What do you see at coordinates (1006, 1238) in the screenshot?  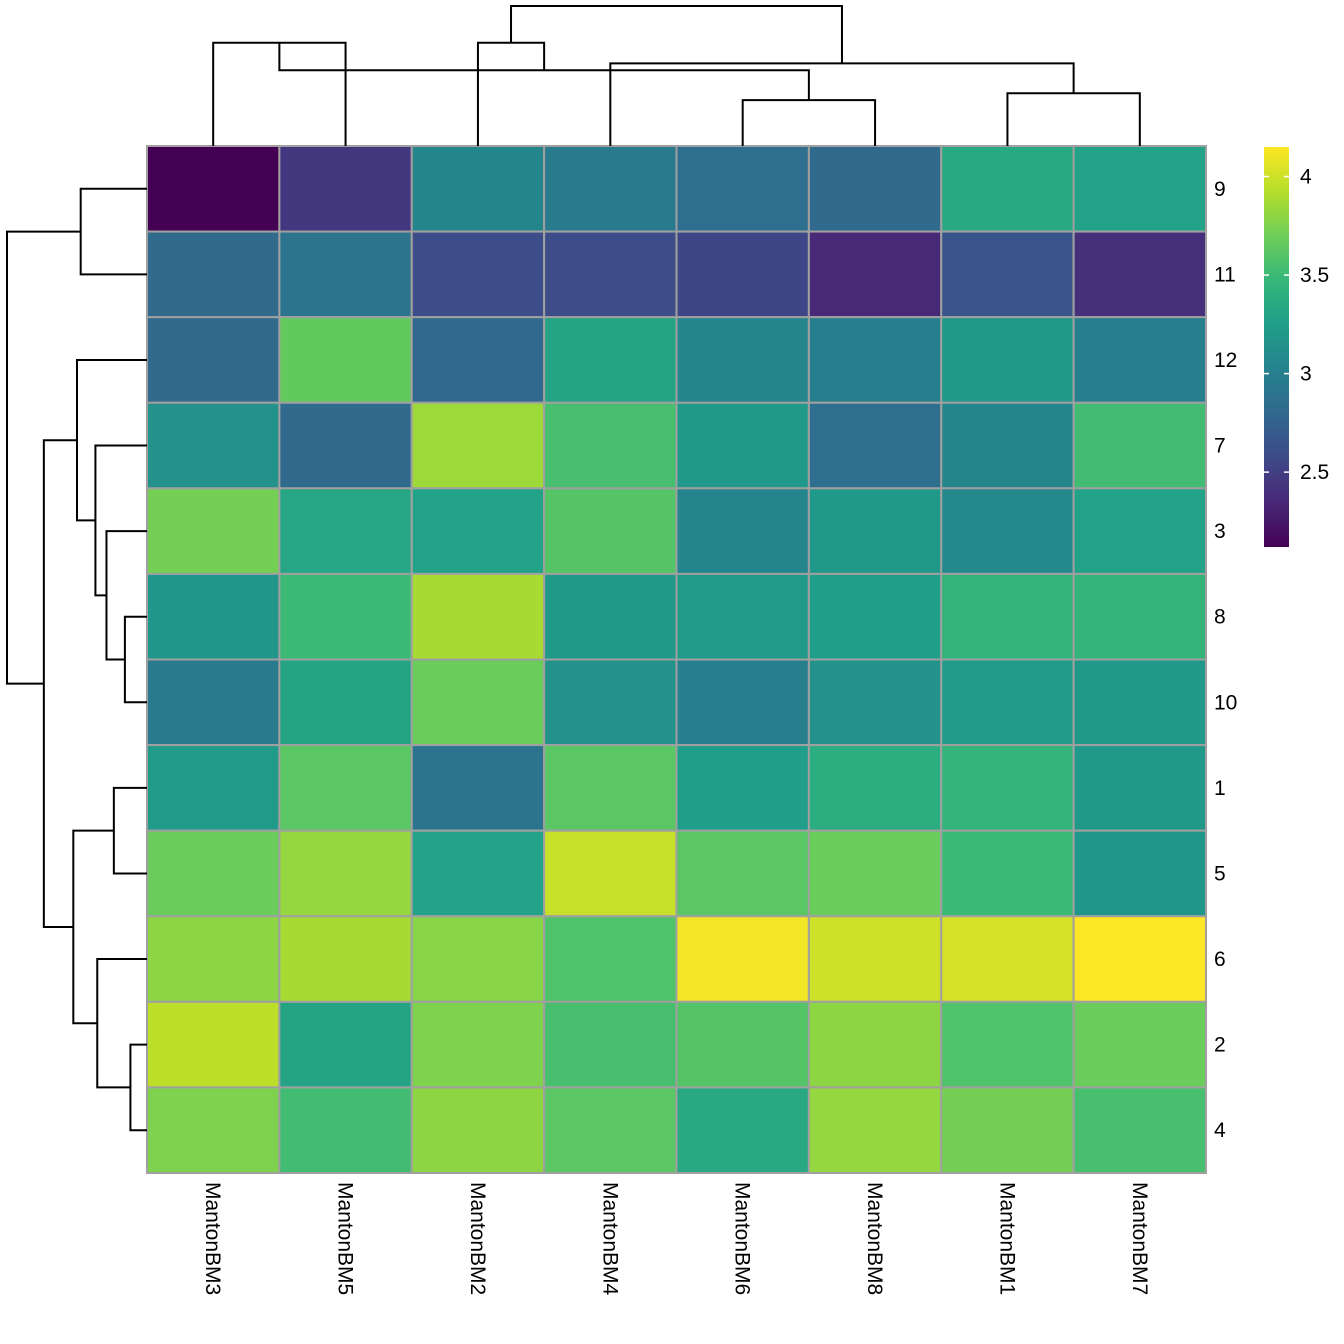 I see `column-label: MantonBM1` at bounding box center [1006, 1238].